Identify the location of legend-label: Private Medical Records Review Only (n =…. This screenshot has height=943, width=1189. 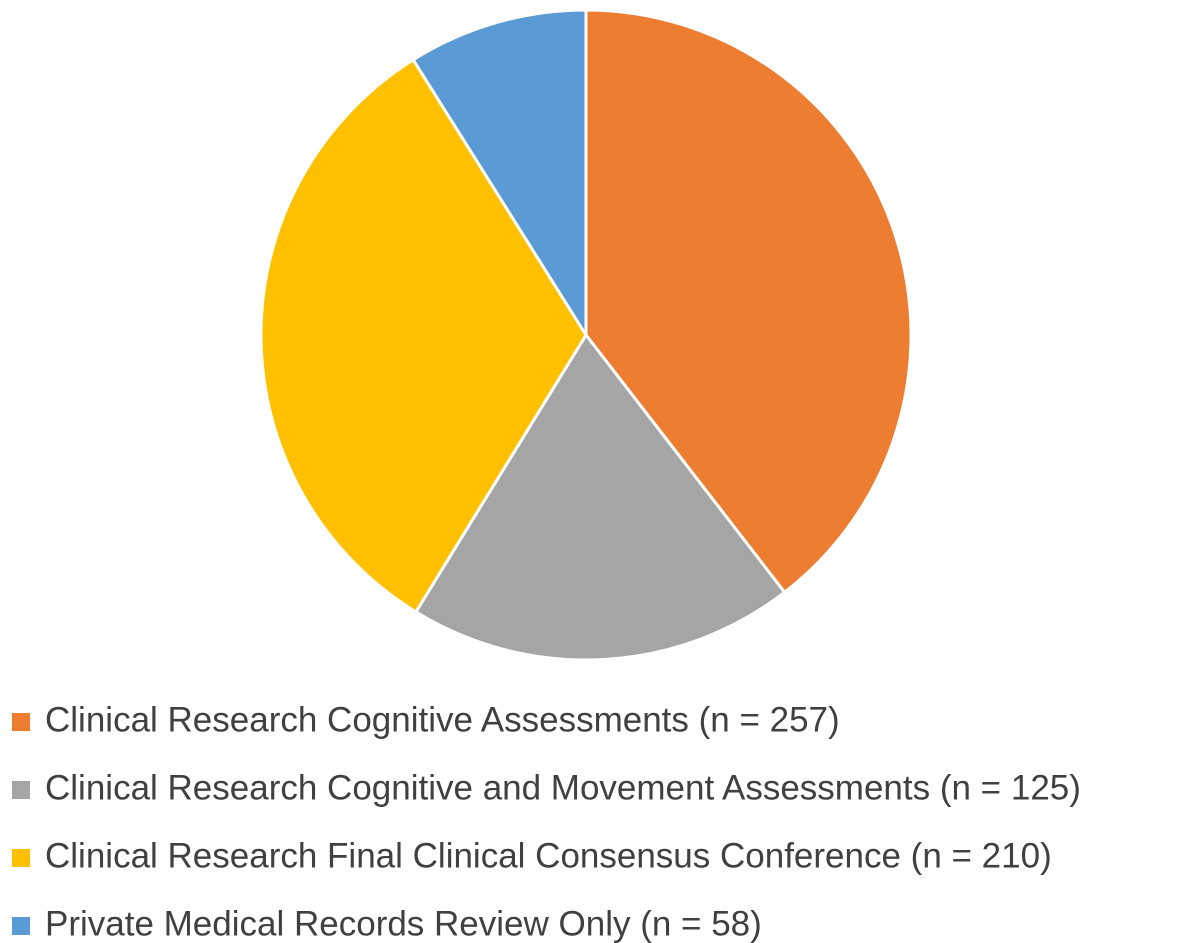
(403, 923).